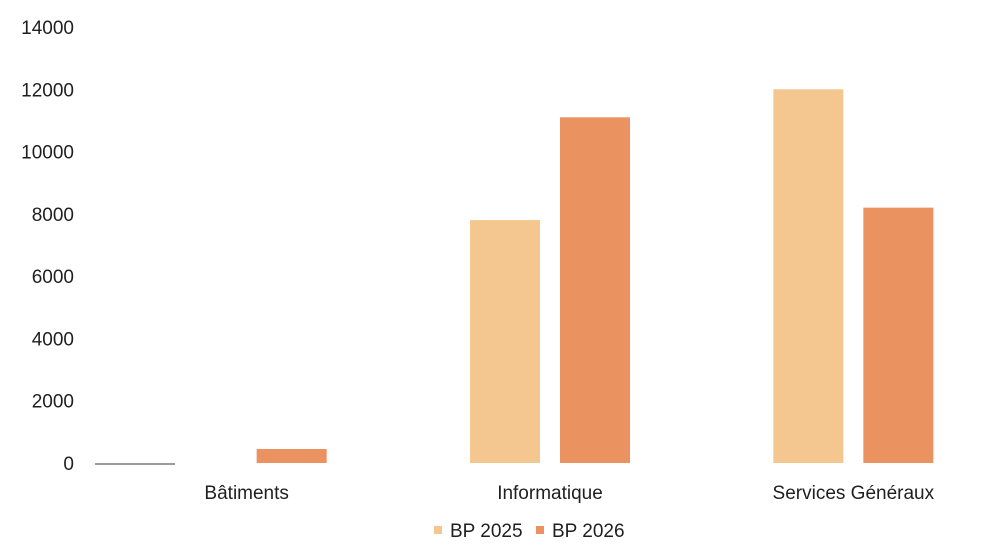  What do you see at coordinates (53, 215) in the screenshot?
I see `y-tick-label: 8000` at bounding box center [53, 215].